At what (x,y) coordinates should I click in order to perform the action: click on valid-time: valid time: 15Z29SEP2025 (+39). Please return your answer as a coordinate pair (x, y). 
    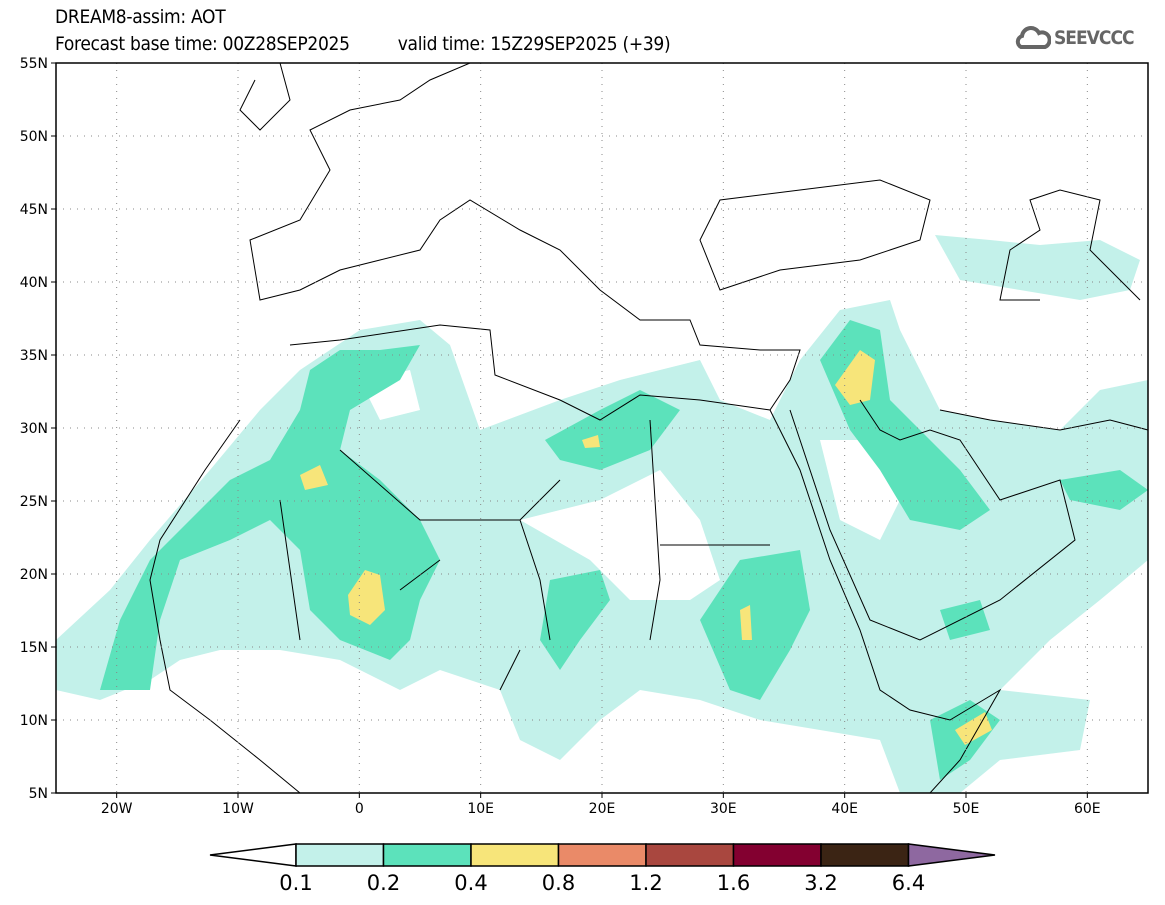
    Looking at the image, I should click on (534, 44).